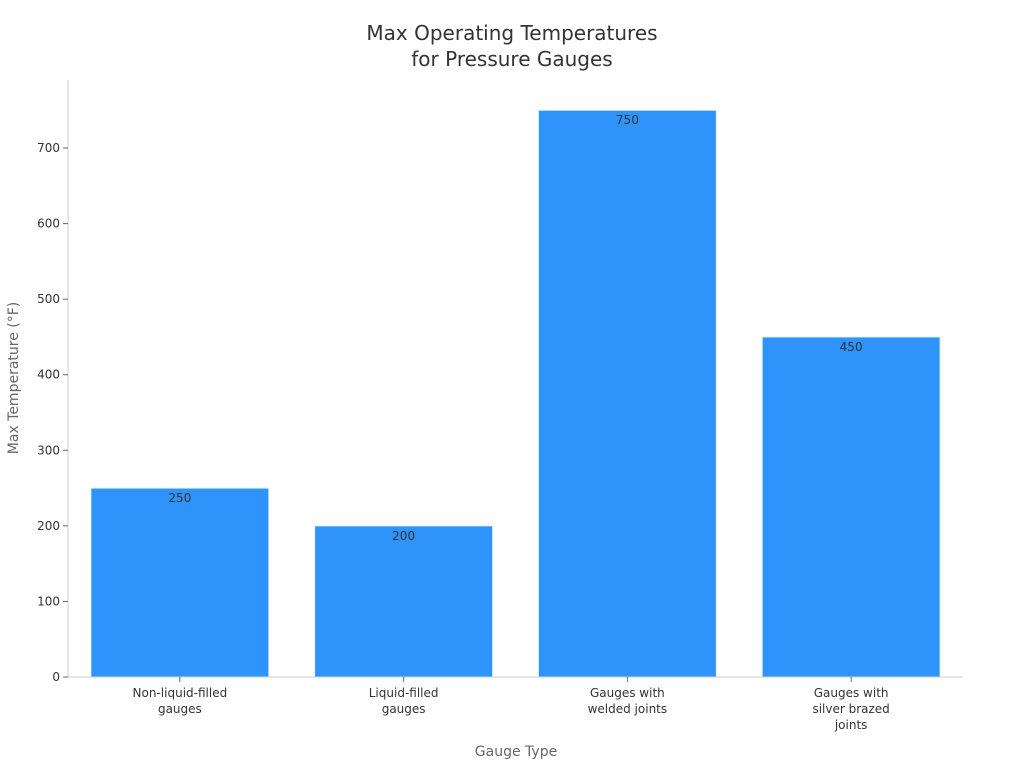 This screenshot has height=768, width=1024. I want to click on x-tick-label-0-line-1: gauges, so click(180, 709).